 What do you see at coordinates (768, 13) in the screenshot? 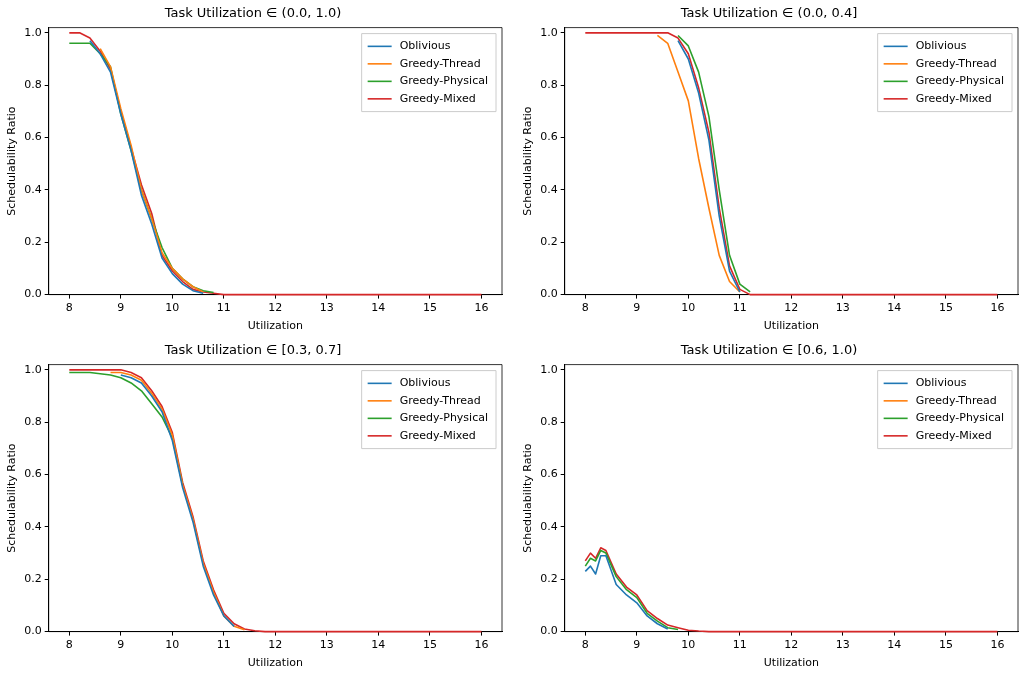
I see `chart-title: Task Utilization ∈ (0.0, 0.4]` at bounding box center [768, 13].